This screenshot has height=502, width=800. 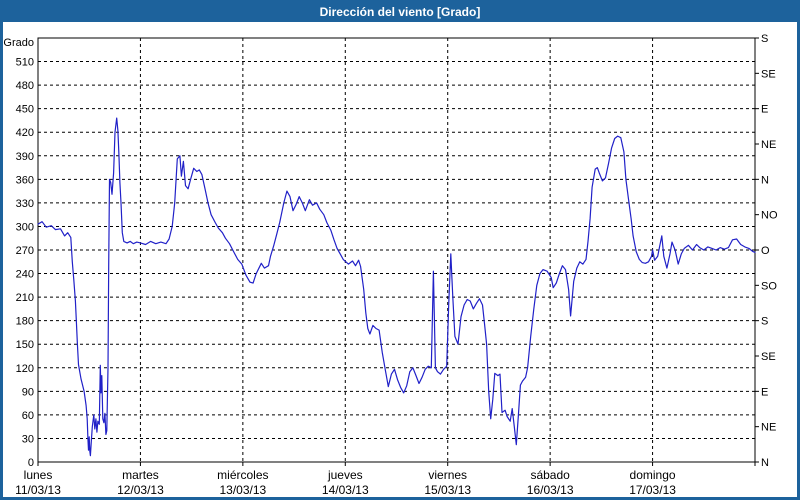 I want to click on y-tick-label-left: 270, so click(x=25, y=251).